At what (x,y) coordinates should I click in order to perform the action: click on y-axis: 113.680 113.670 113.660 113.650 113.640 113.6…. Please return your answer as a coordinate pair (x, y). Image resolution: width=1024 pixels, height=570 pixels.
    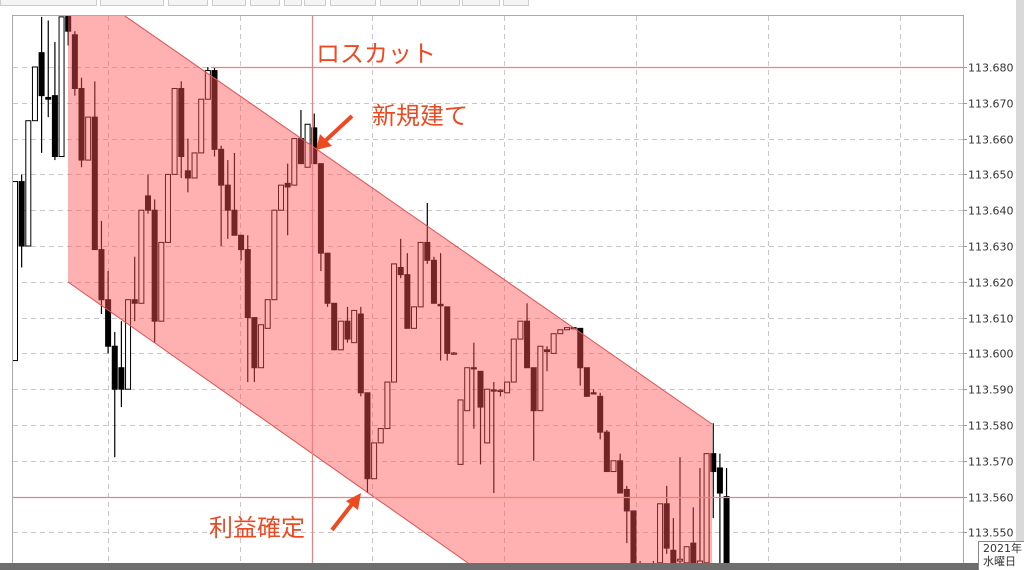
    Looking at the image, I should click on (988, 301).